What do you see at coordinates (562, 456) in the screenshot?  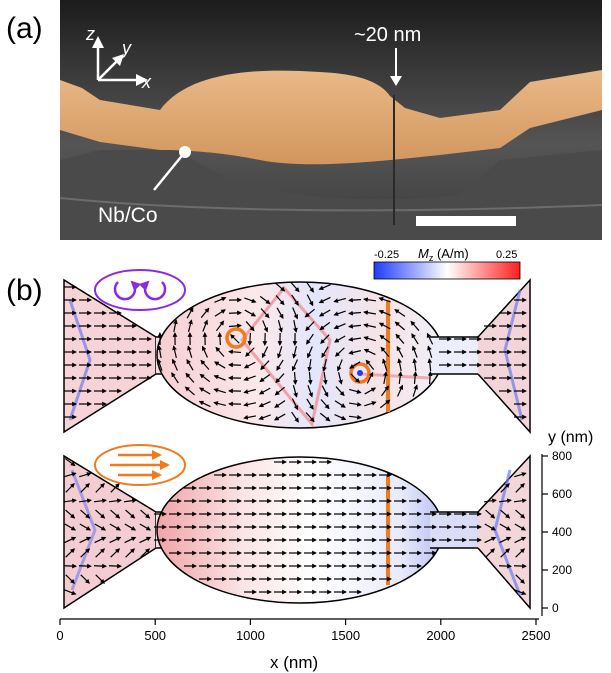 I see `y-tick-label: 800` at bounding box center [562, 456].